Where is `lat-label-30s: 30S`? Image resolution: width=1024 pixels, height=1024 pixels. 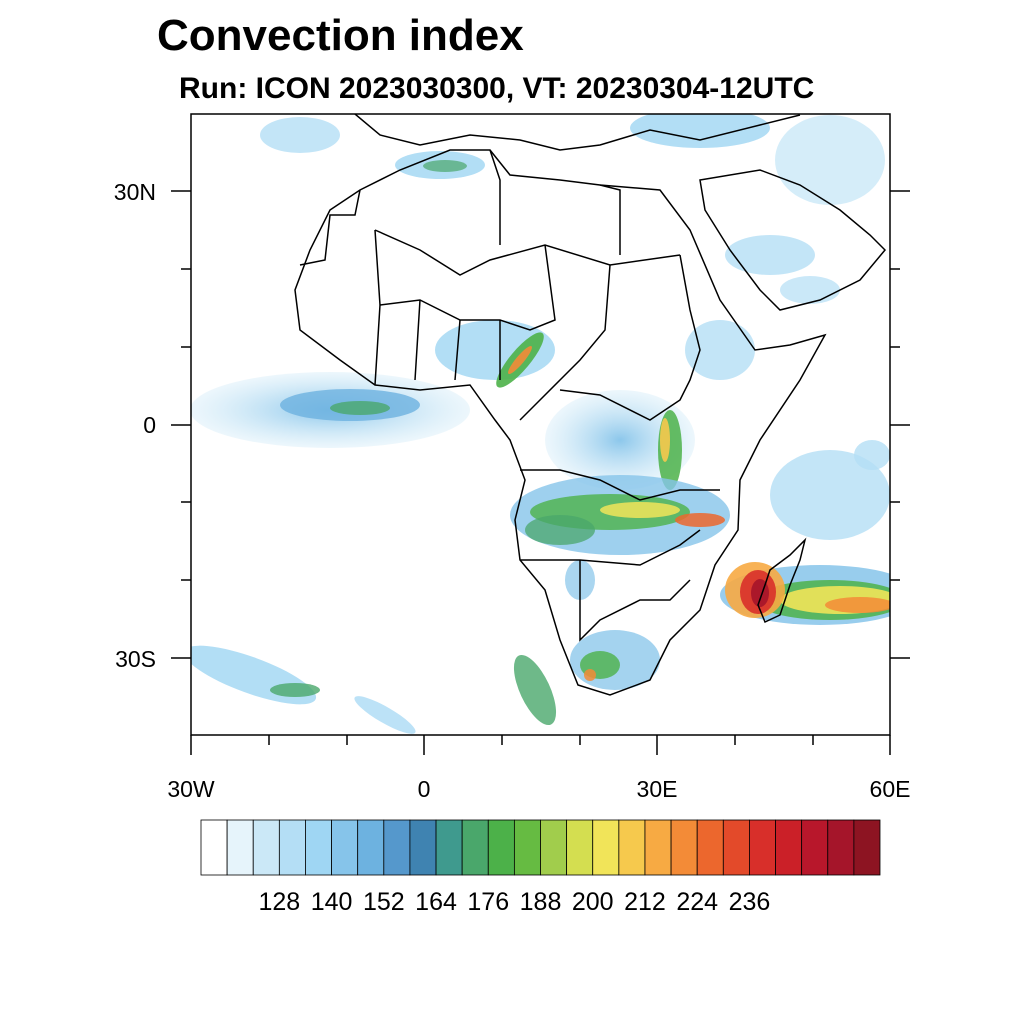
lat-label-30s: 30S is located at coordinates (135, 659).